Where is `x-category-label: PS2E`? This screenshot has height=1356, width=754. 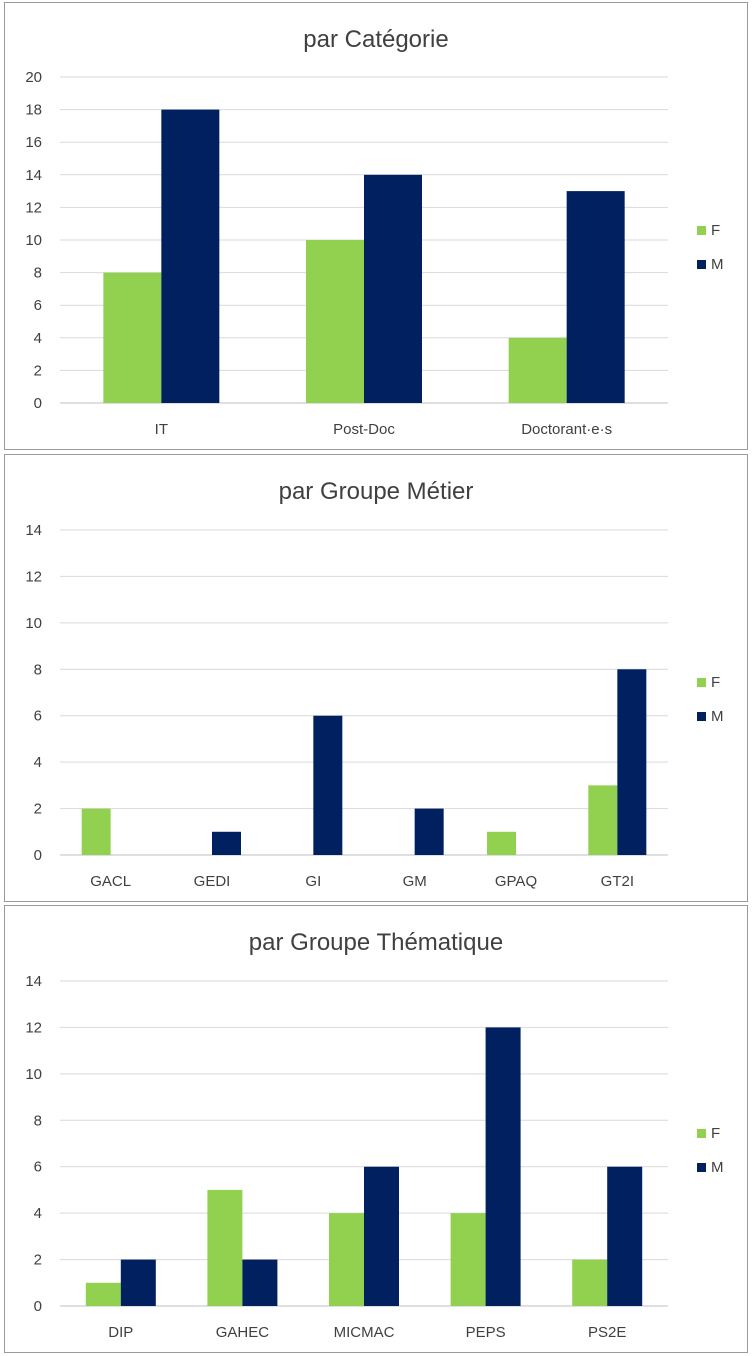
x-category-label: PS2E is located at coordinates (607, 1332).